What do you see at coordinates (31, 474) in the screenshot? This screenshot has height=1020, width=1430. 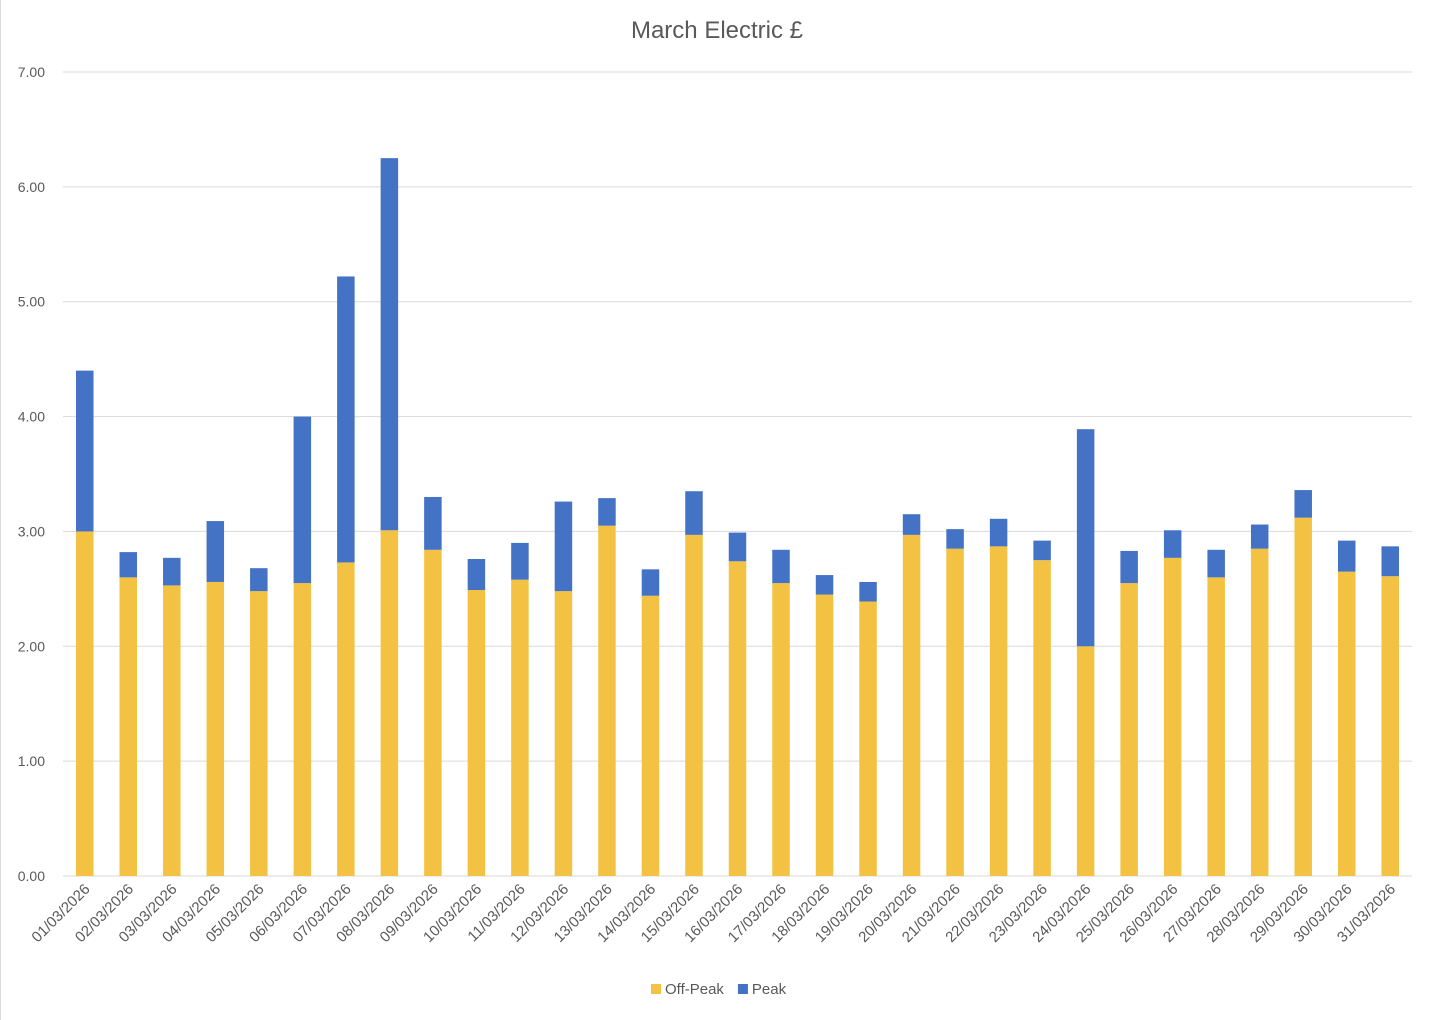 I see `y-axis-tick-labels: 0.00 1.00 2.00 3.00 4.00 5.00 6.00 7.00` at bounding box center [31, 474].